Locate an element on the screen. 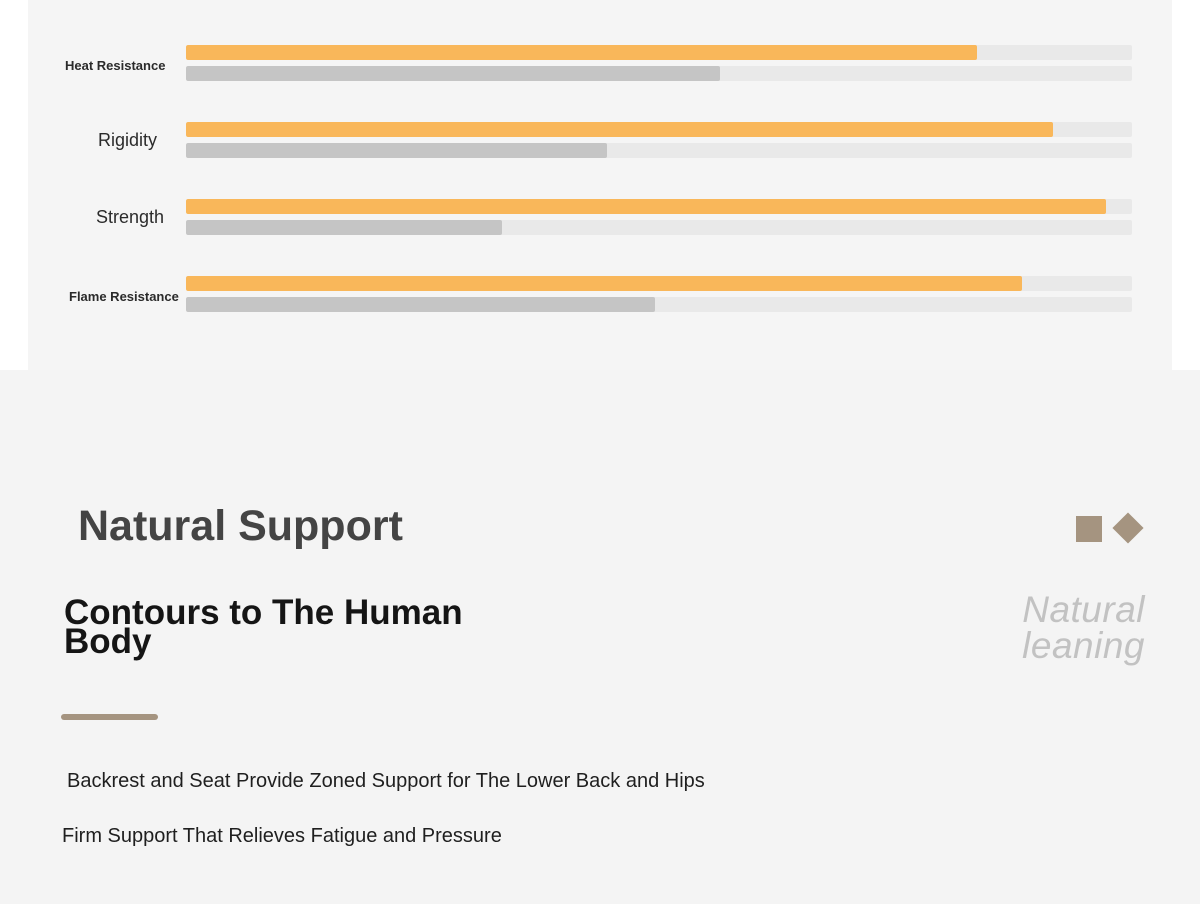 Image resolution: width=1200 pixels, height=904 pixels. section-subheading: Contours to The Human Body is located at coordinates (263, 627).